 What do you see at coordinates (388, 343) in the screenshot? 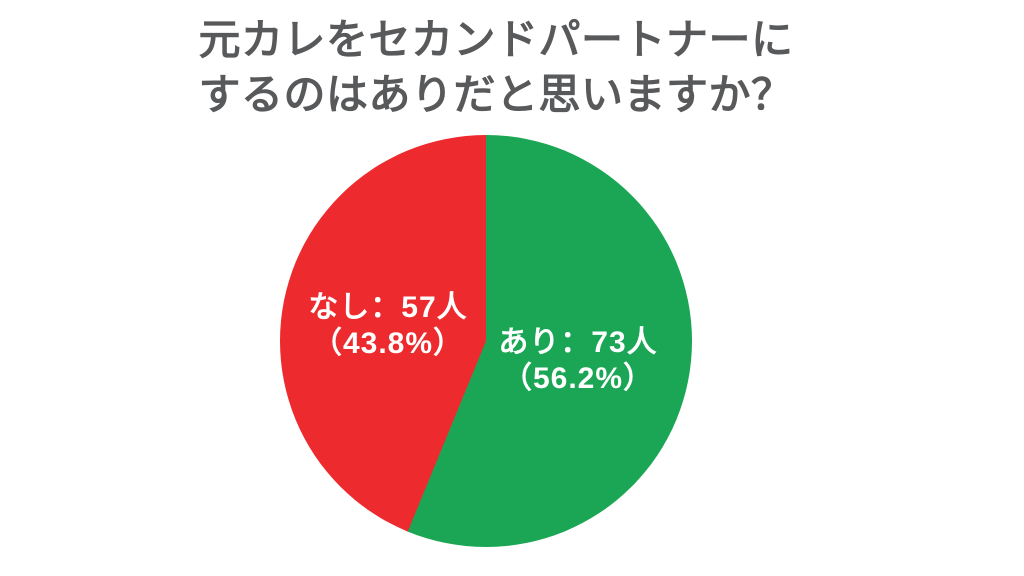
I see `slice-nashi-percent: （43.8%）` at bounding box center [388, 343].